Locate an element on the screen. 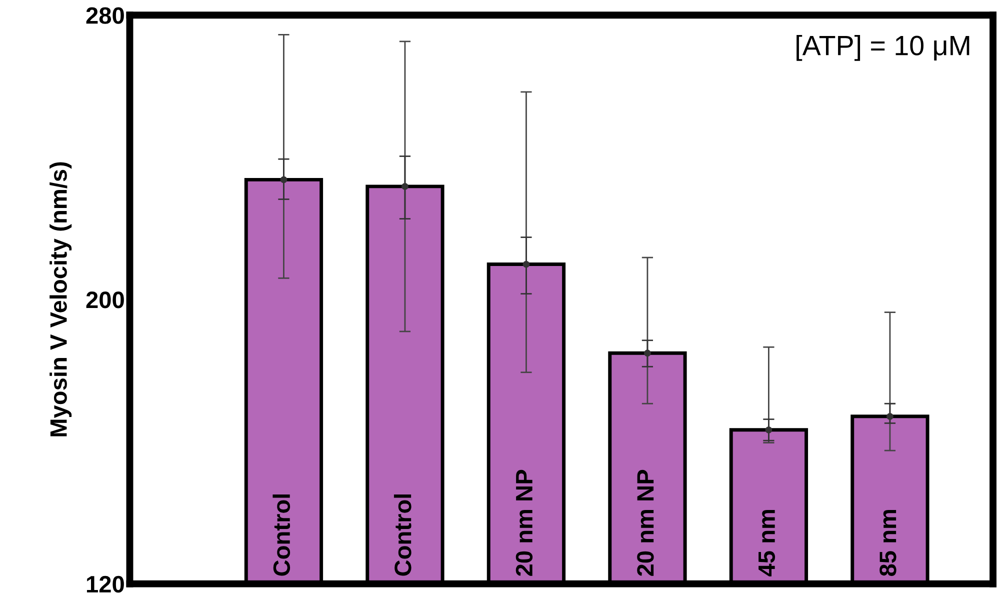 This screenshot has height=605, width=998. y-tick-label: 120 is located at coordinates (105, 584).